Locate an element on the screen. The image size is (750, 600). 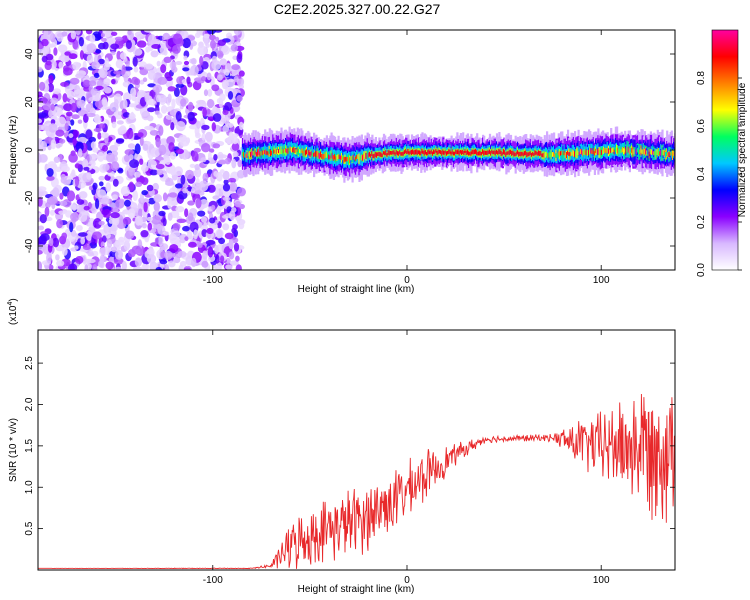
x-tick-label: 0 is located at coordinates (407, 280).